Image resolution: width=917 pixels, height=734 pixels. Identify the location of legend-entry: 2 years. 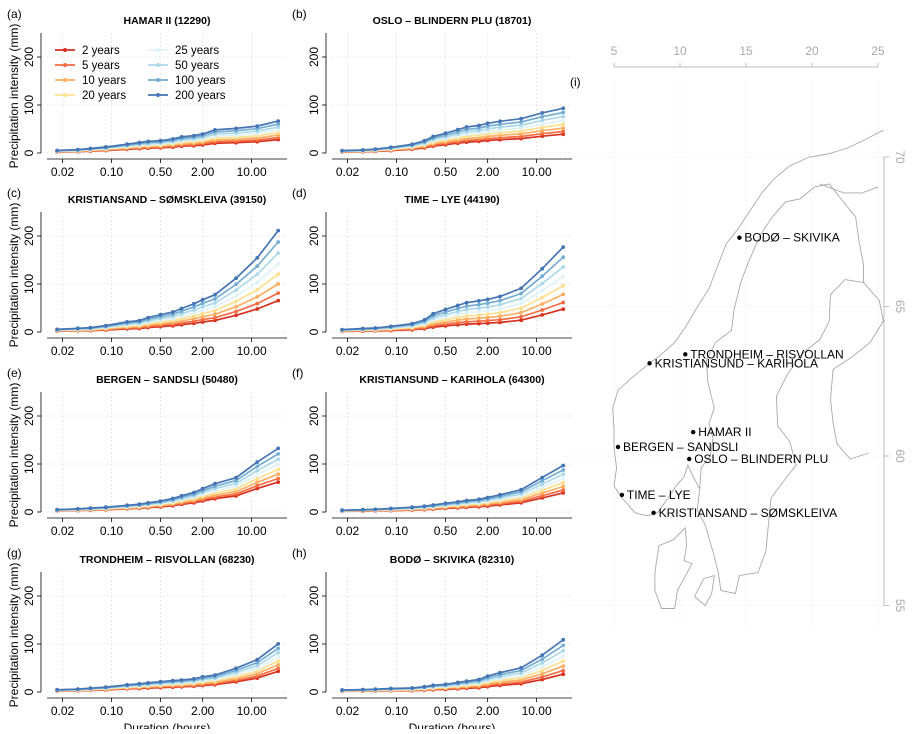
(101, 51).